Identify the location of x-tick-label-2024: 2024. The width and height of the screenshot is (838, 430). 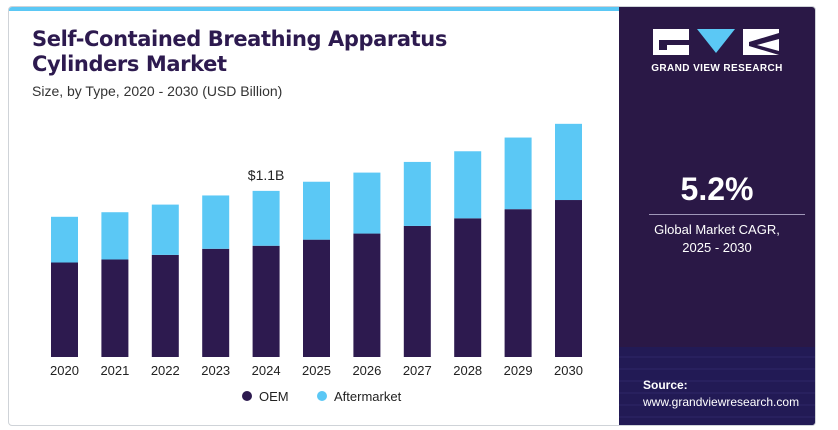
(266, 370).